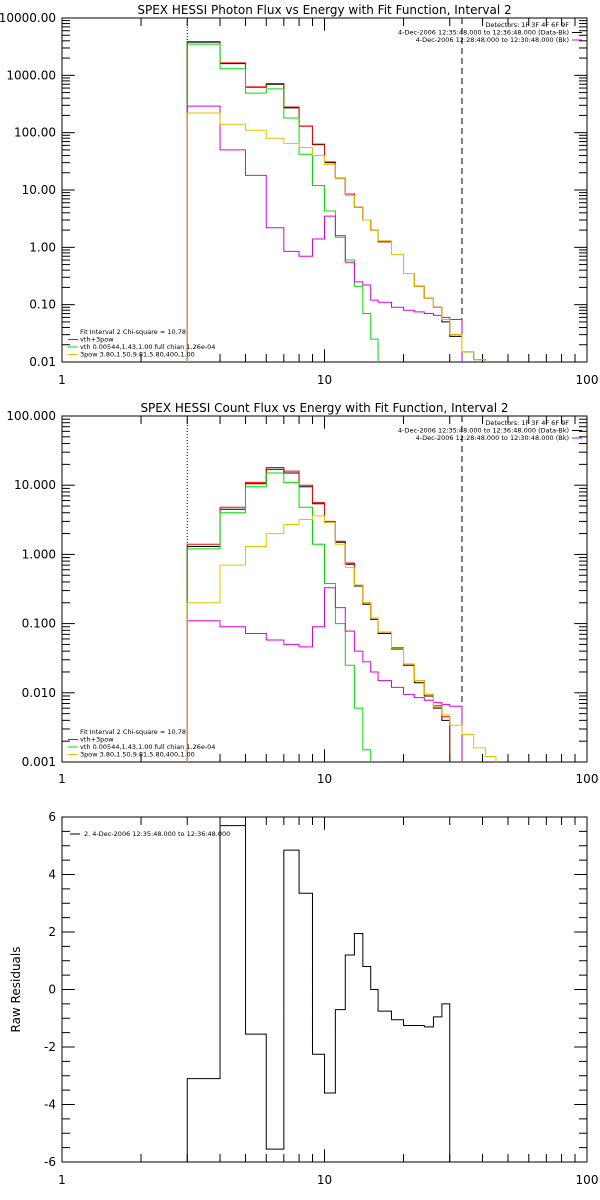 This screenshot has width=600, height=1200. What do you see at coordinates (39, 693) in the screenshot?
I see `y-tick-label: 0.010` at bounding box center [39, 693].